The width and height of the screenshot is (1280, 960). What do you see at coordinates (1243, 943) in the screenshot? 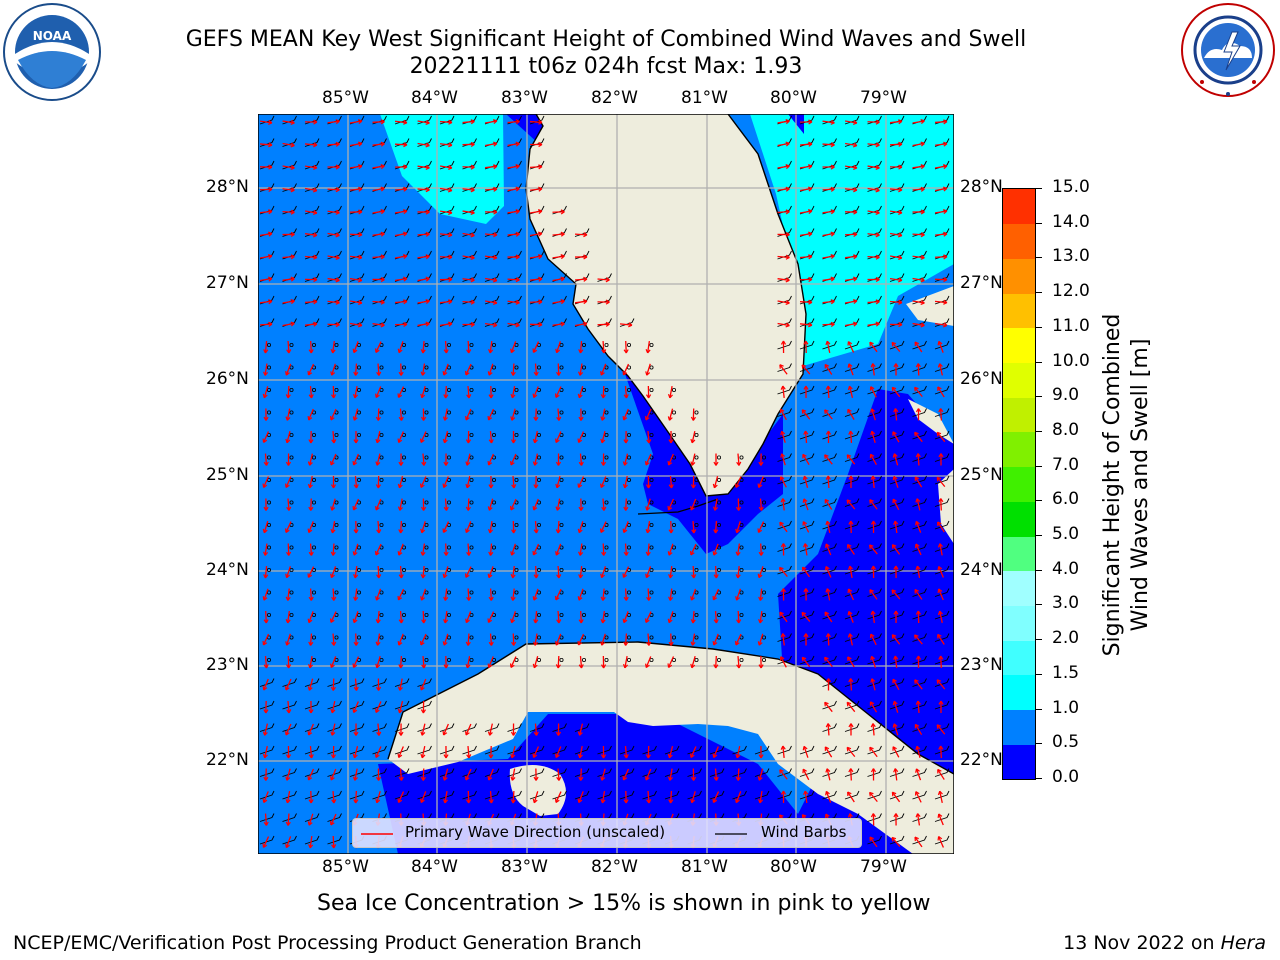
I see `footer-host: Hera` at bounding box center [1243, 943].